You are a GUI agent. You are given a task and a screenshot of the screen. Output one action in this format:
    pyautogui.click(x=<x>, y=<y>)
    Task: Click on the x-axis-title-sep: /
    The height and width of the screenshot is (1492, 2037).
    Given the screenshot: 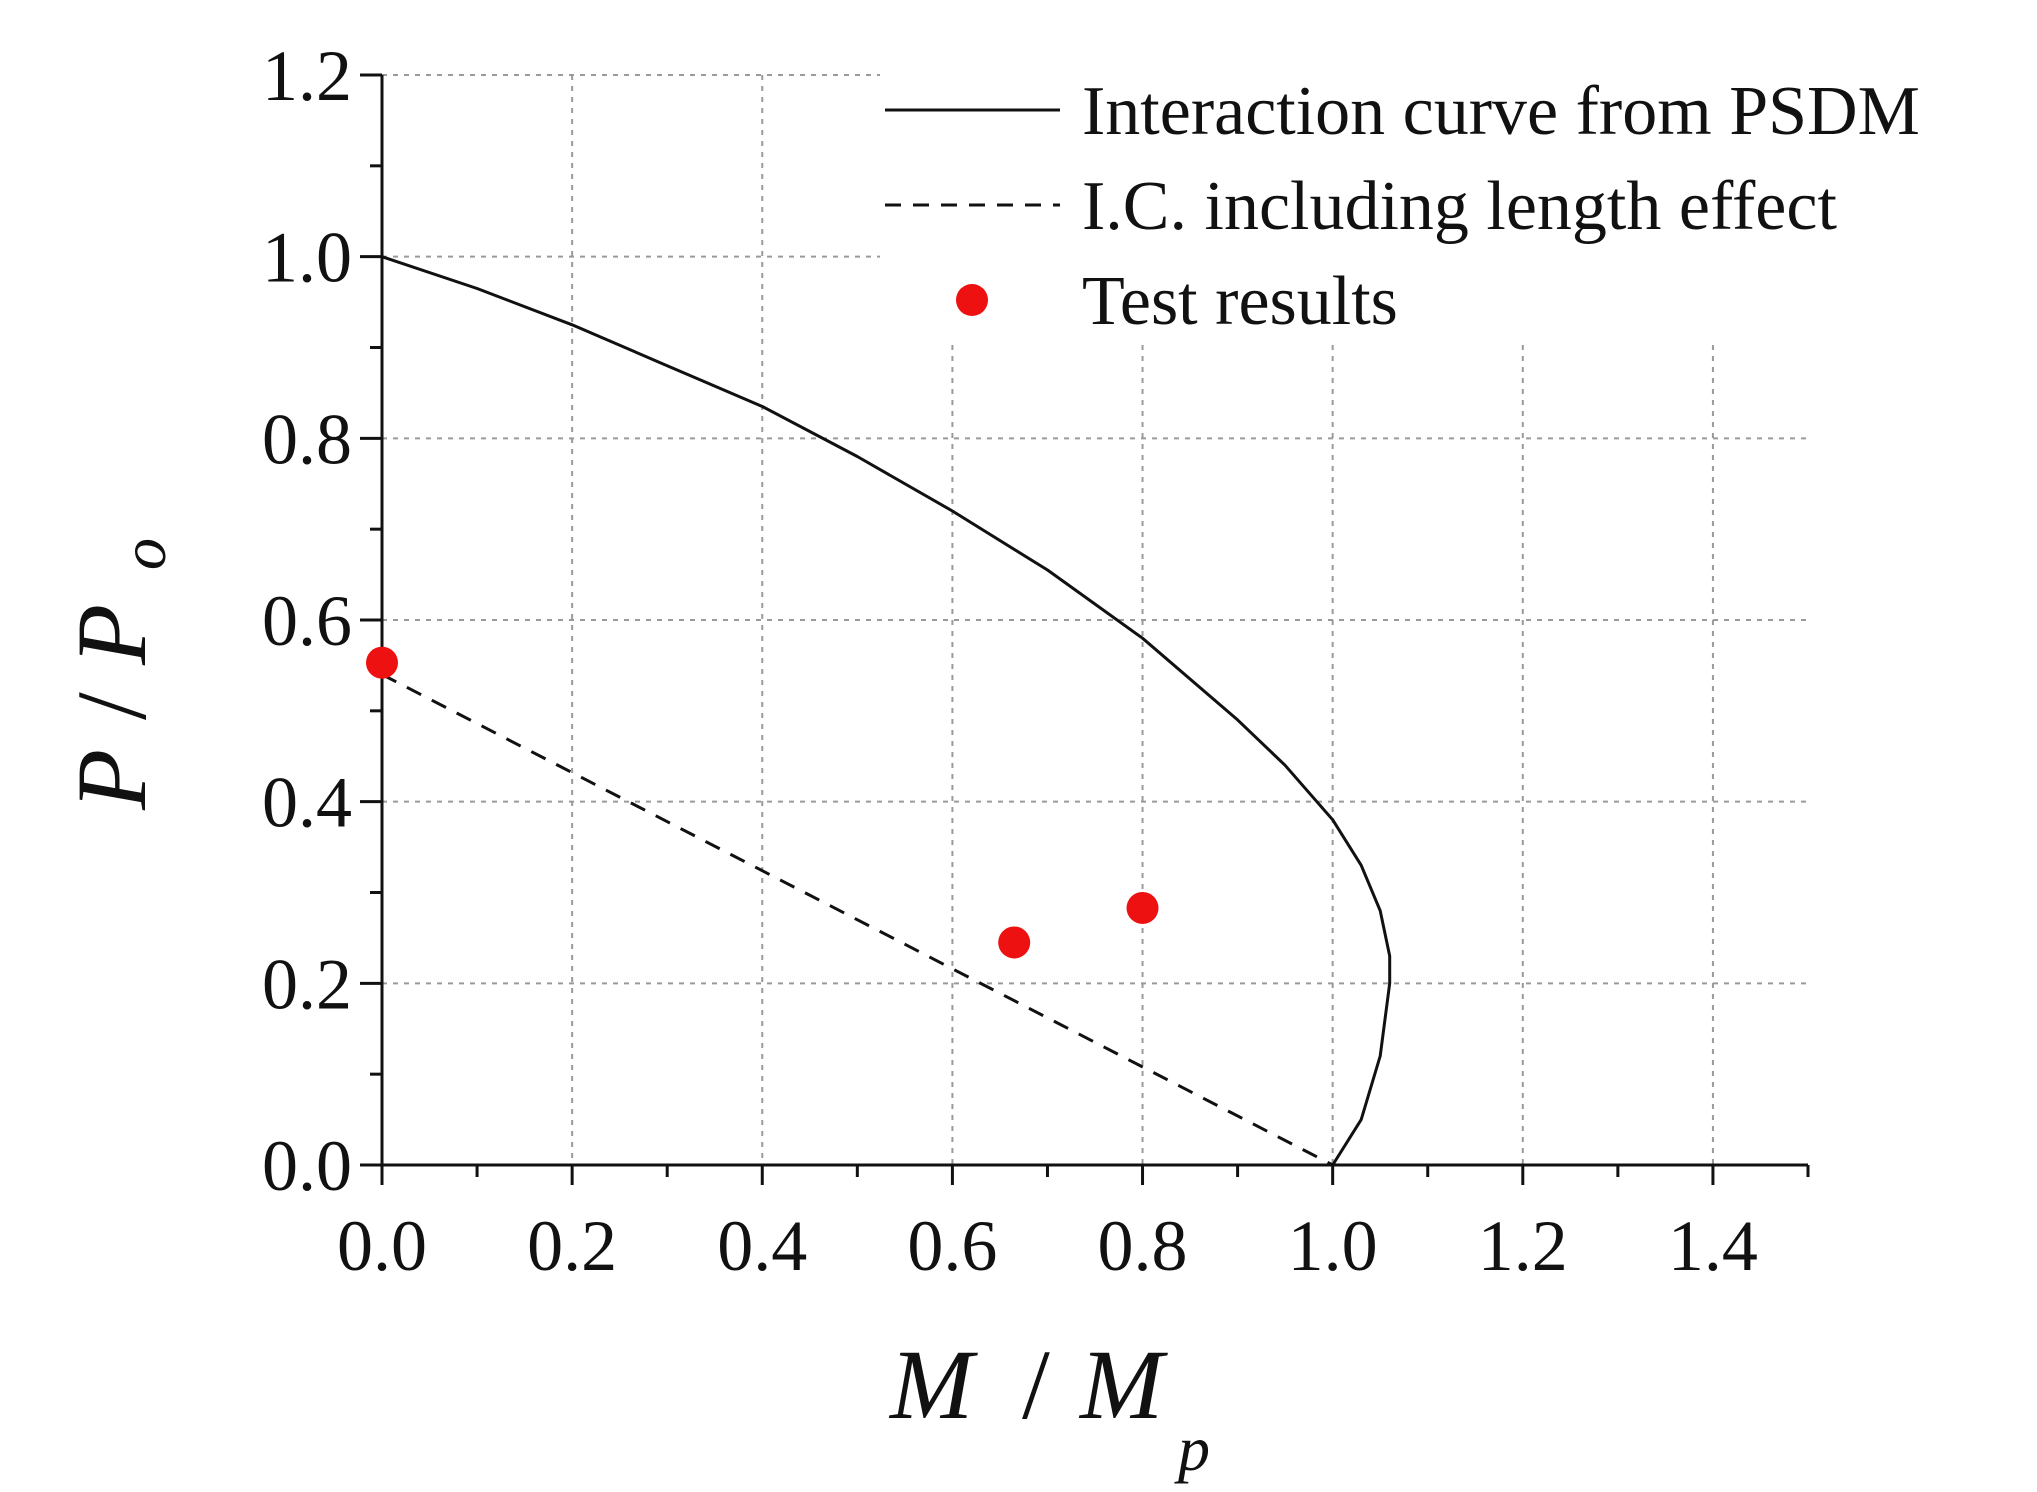 What is the action you would take?
    pyautogui.click(x=1036, y=1384)
    